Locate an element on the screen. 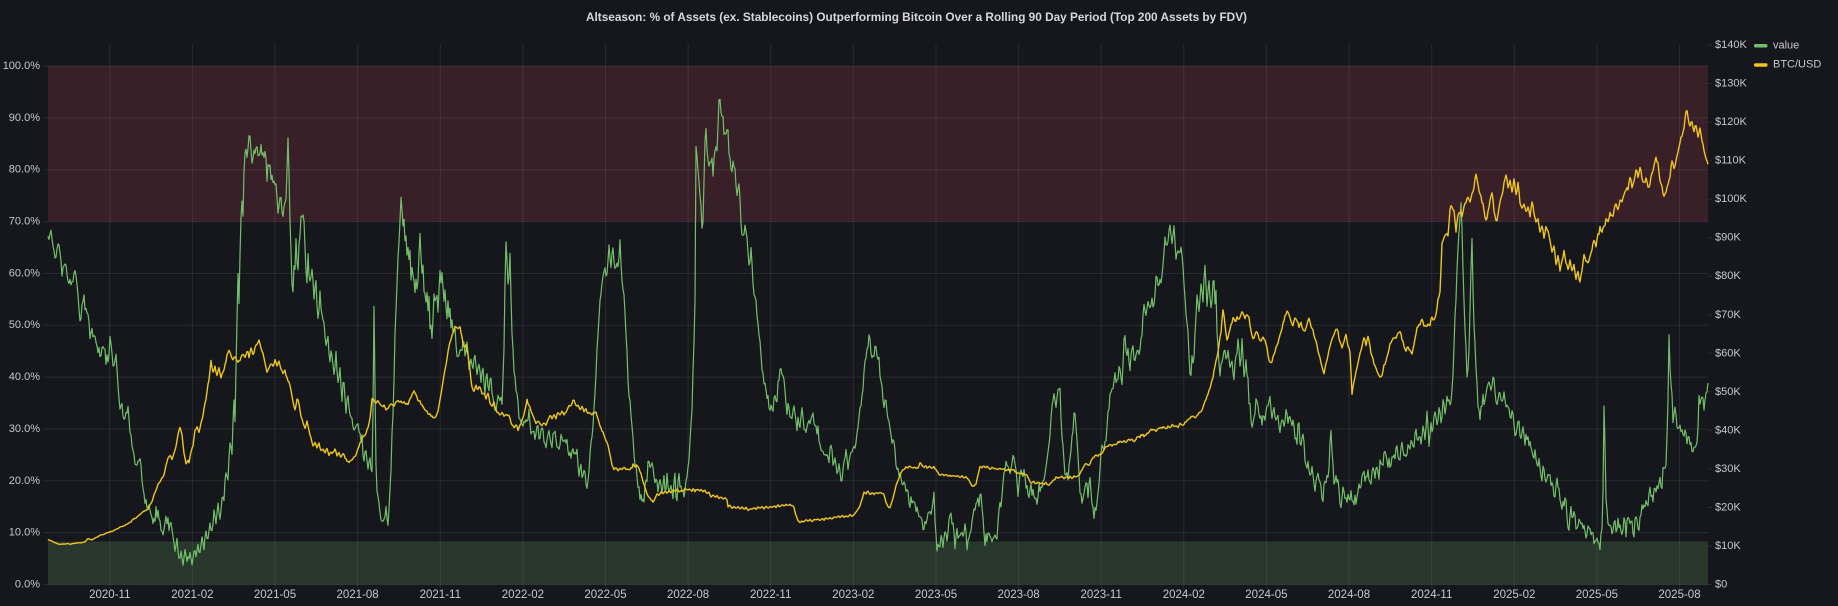 The image size is (1838, 606). svg-text: $140K is located at coordinates (1731, 45).